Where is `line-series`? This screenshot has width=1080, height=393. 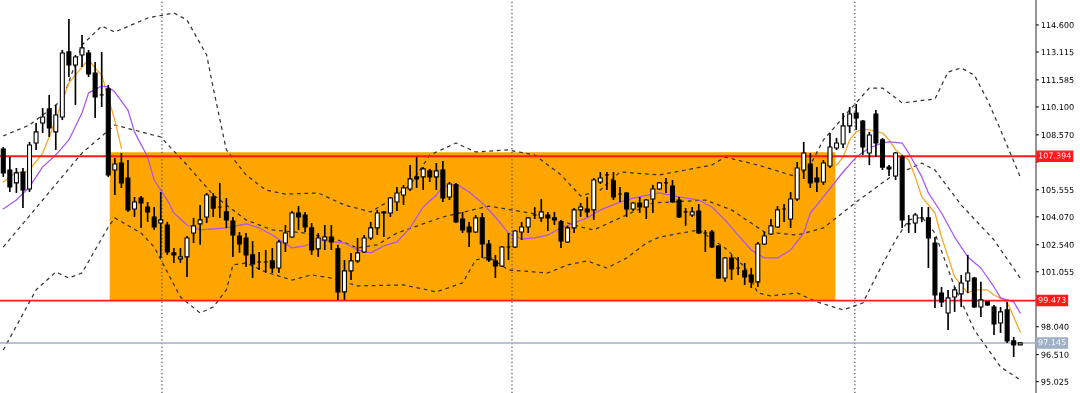
line-series is located at coordinates (928, 230).